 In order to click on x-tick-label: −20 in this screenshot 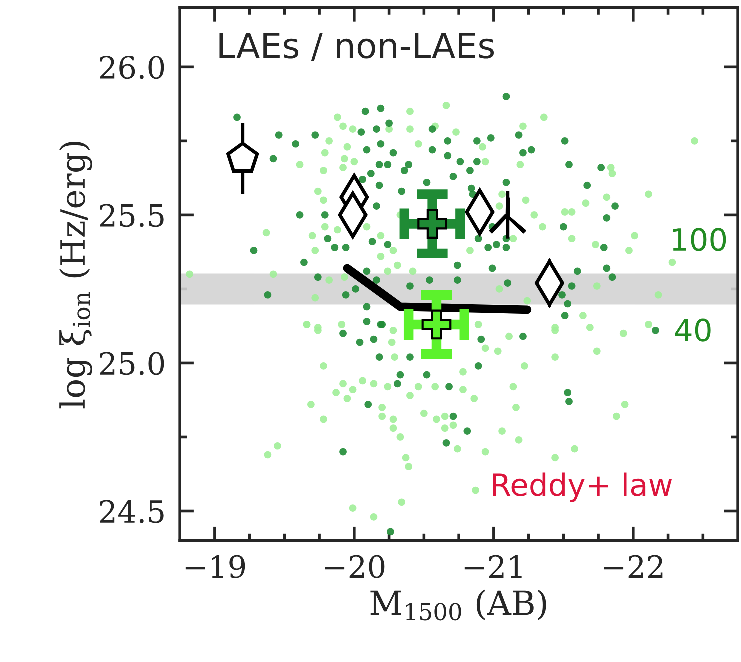, I will do `click(355, 566)`.